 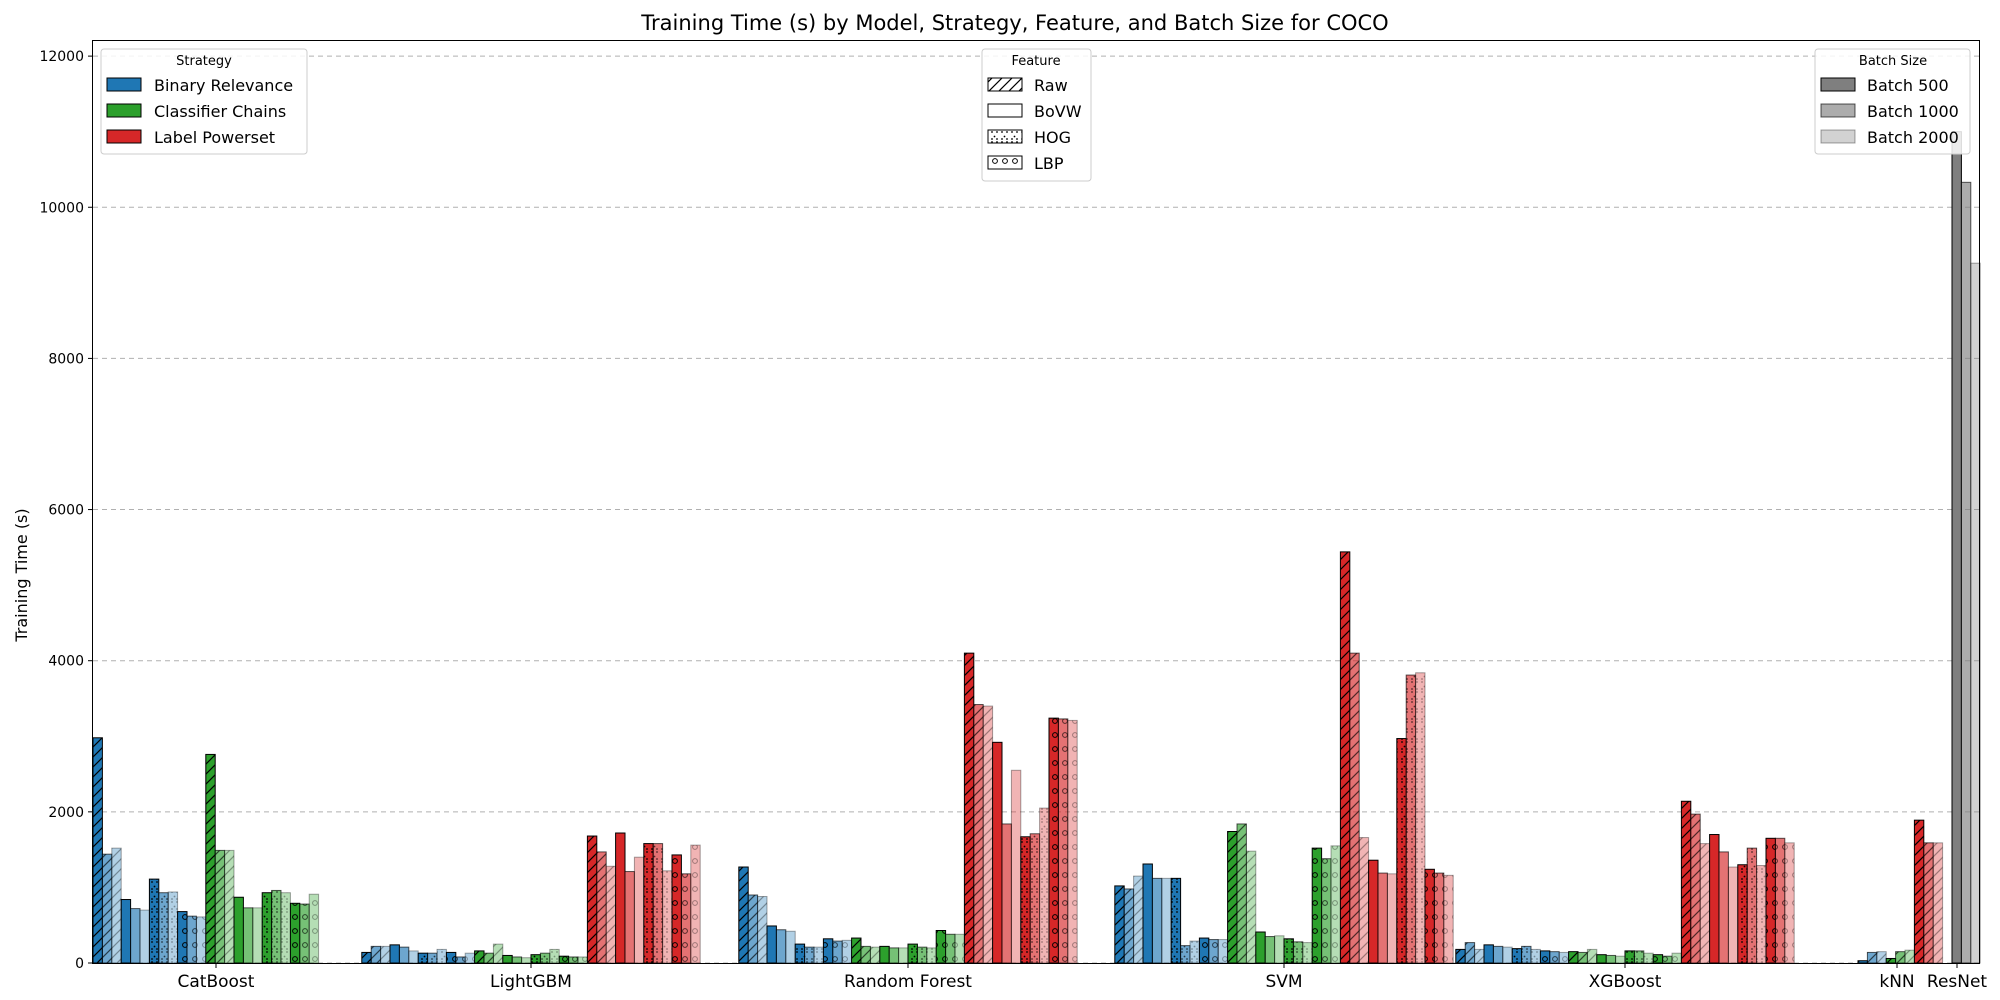 I want to click on y-tick-label: 2000, so click(x=66, y=813).